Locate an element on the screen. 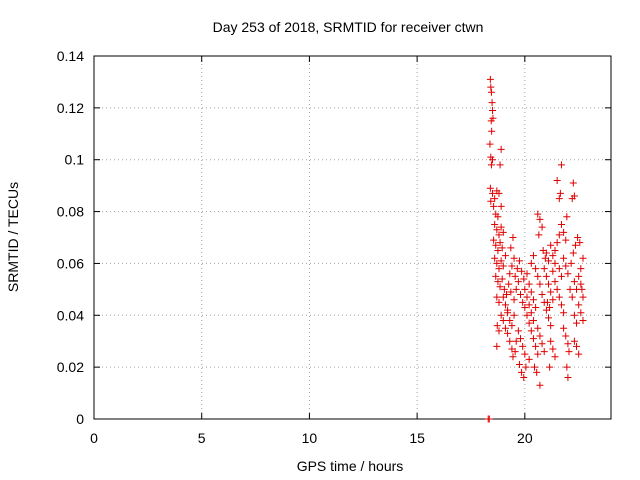  x-tick-label: 5 is located at coordinates (202, 438).